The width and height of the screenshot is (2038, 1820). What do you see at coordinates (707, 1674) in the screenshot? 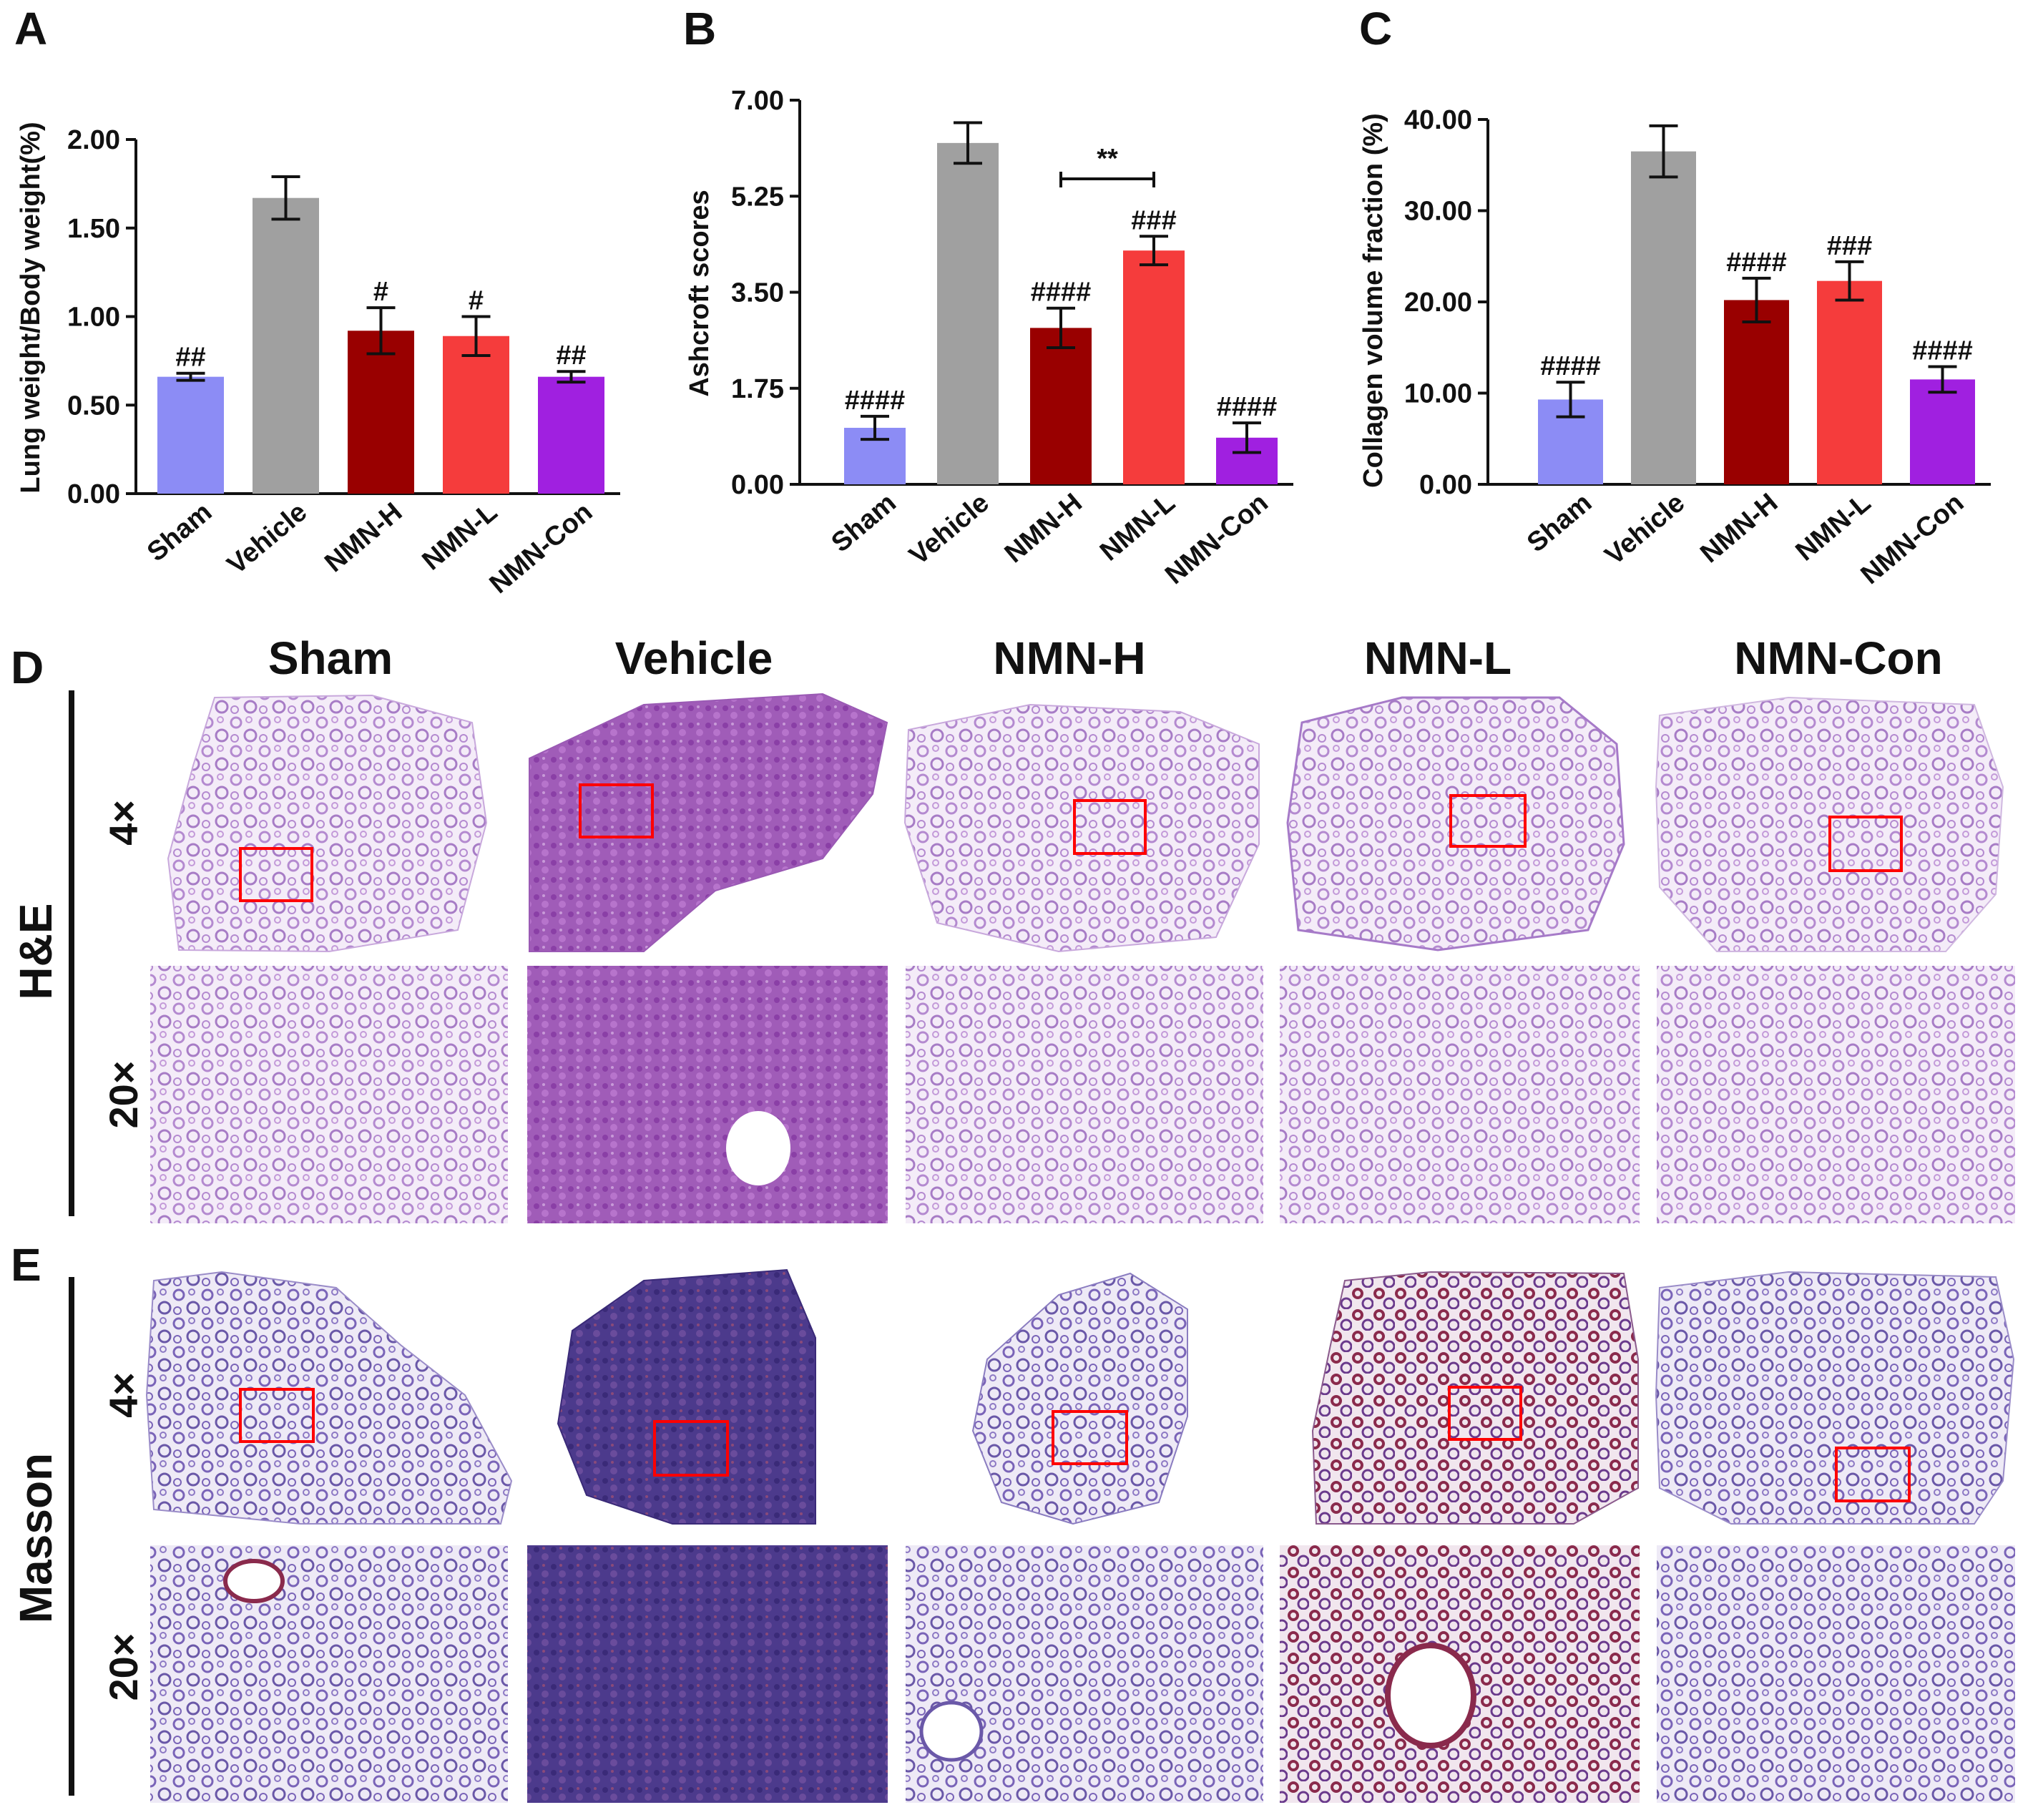
I see `masson-20x-vehicle` at bounding box center [707, 1674].